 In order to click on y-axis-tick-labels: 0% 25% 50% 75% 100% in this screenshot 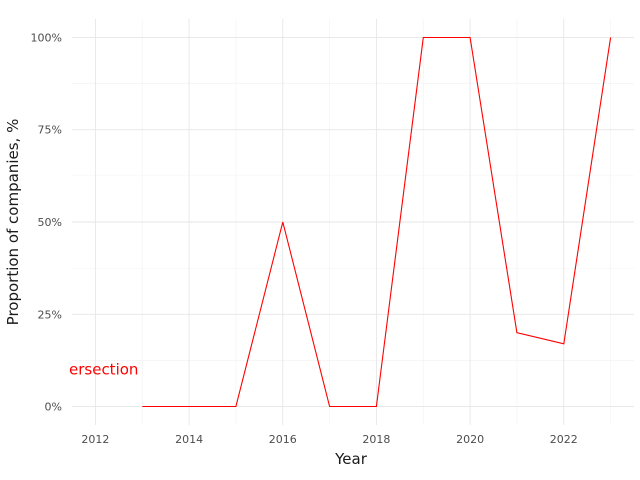, I will do `click(46, 222)`.